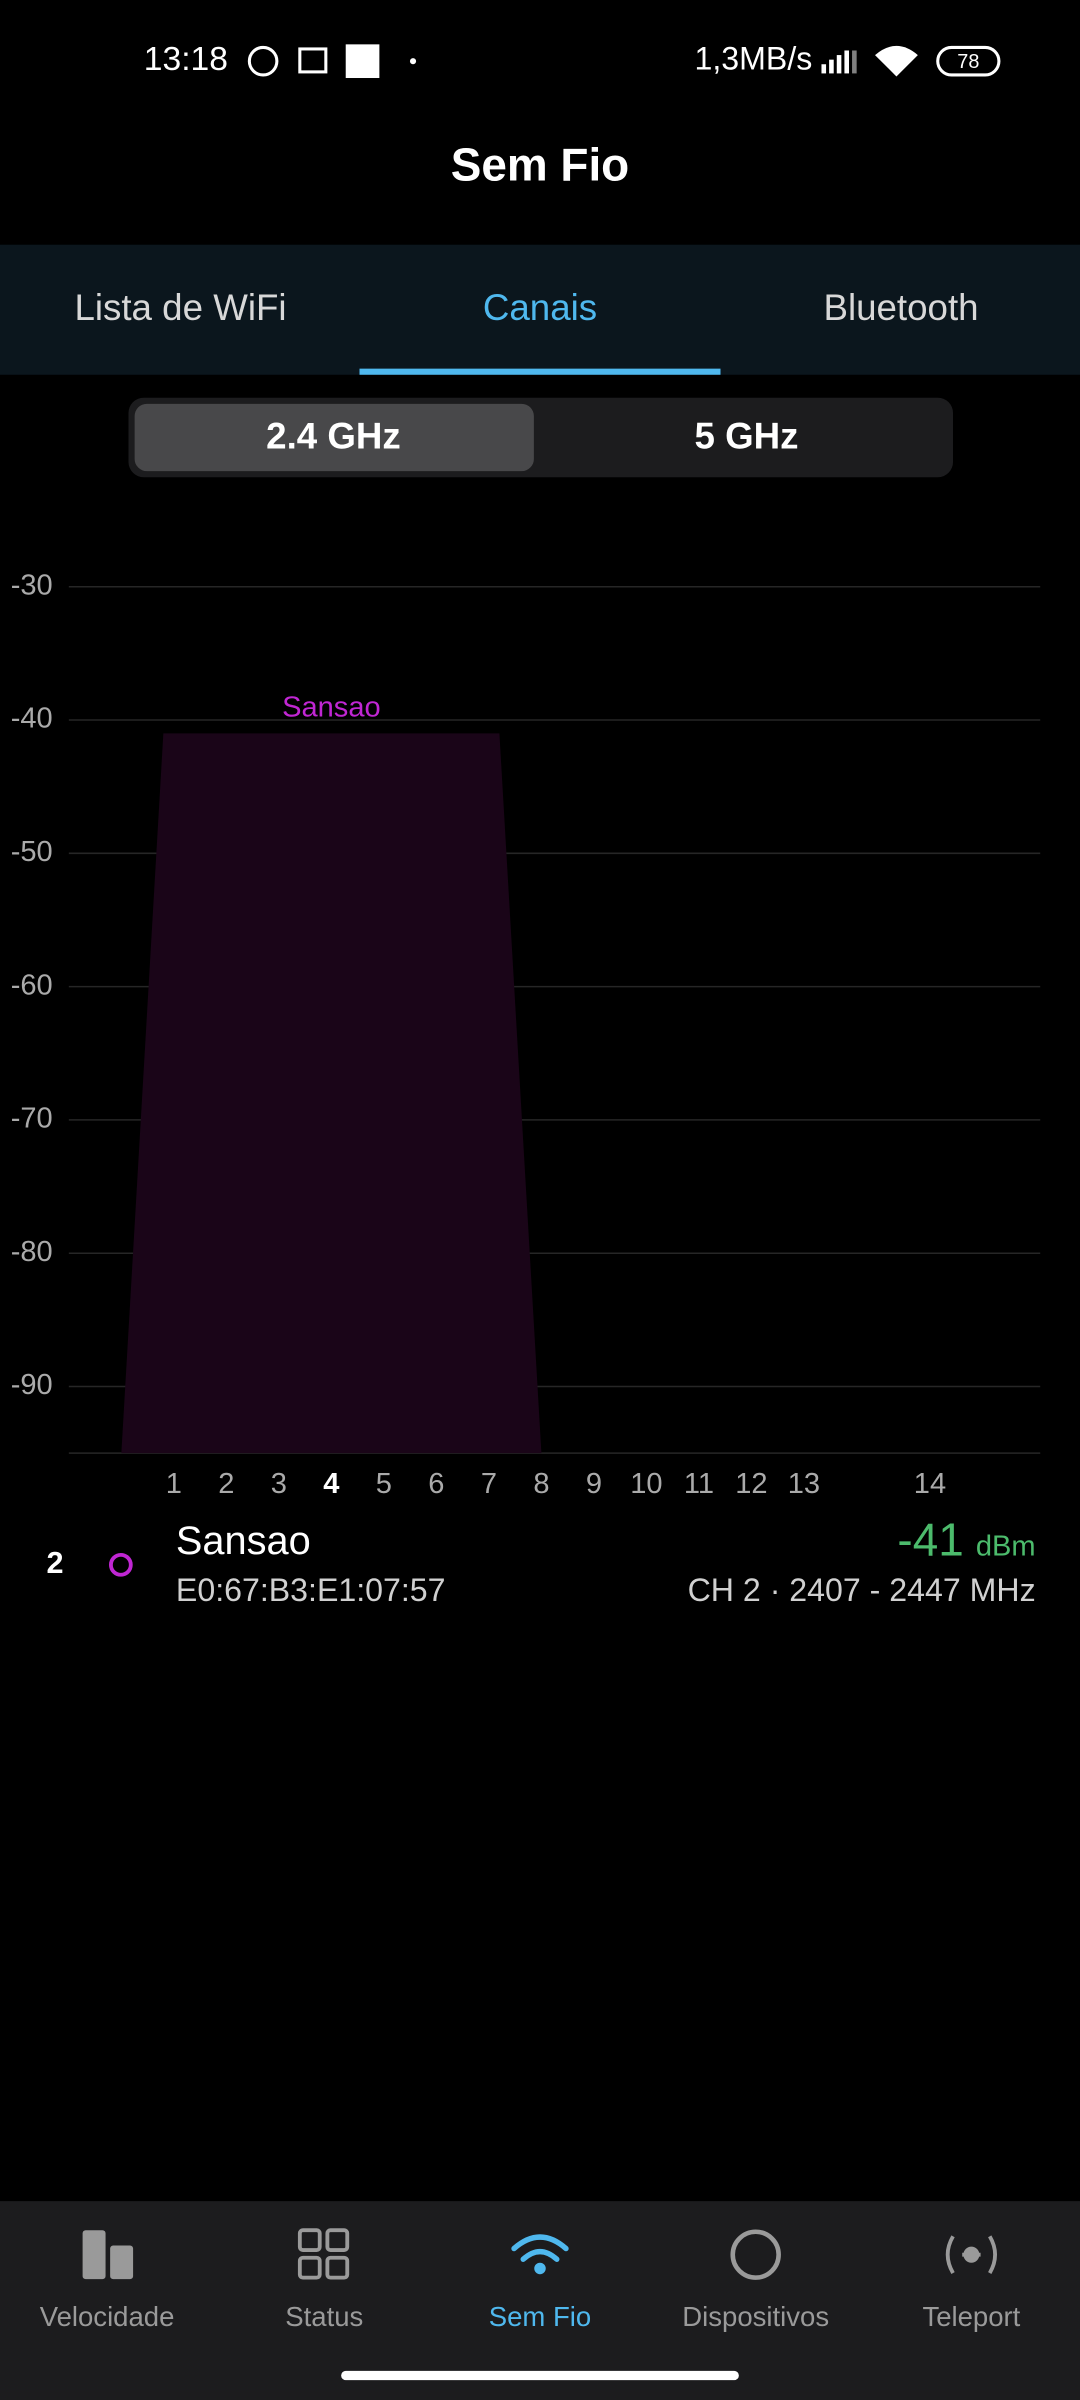  I want to click on band-option: 2.4 GHz, so click(333, 436).